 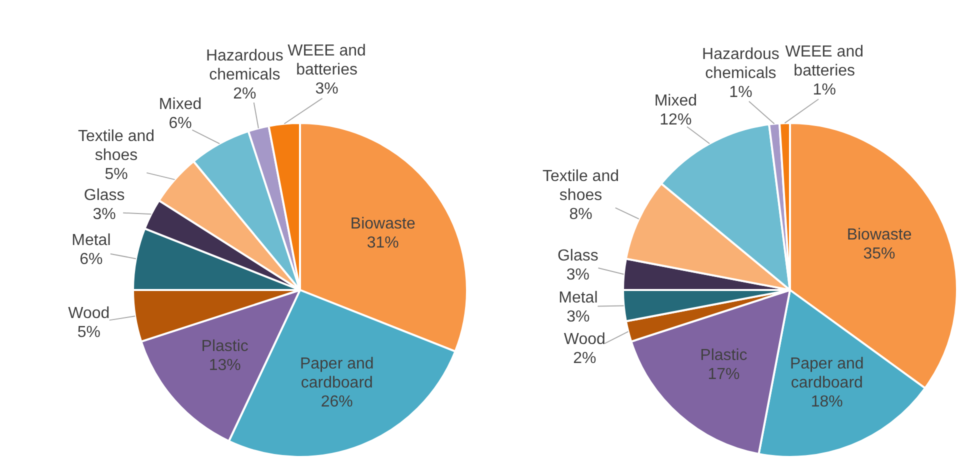 What do you see at coordinates (580, 215) in the screenshot?
I see `data-label: 8%` at bounding box center [580, 215].